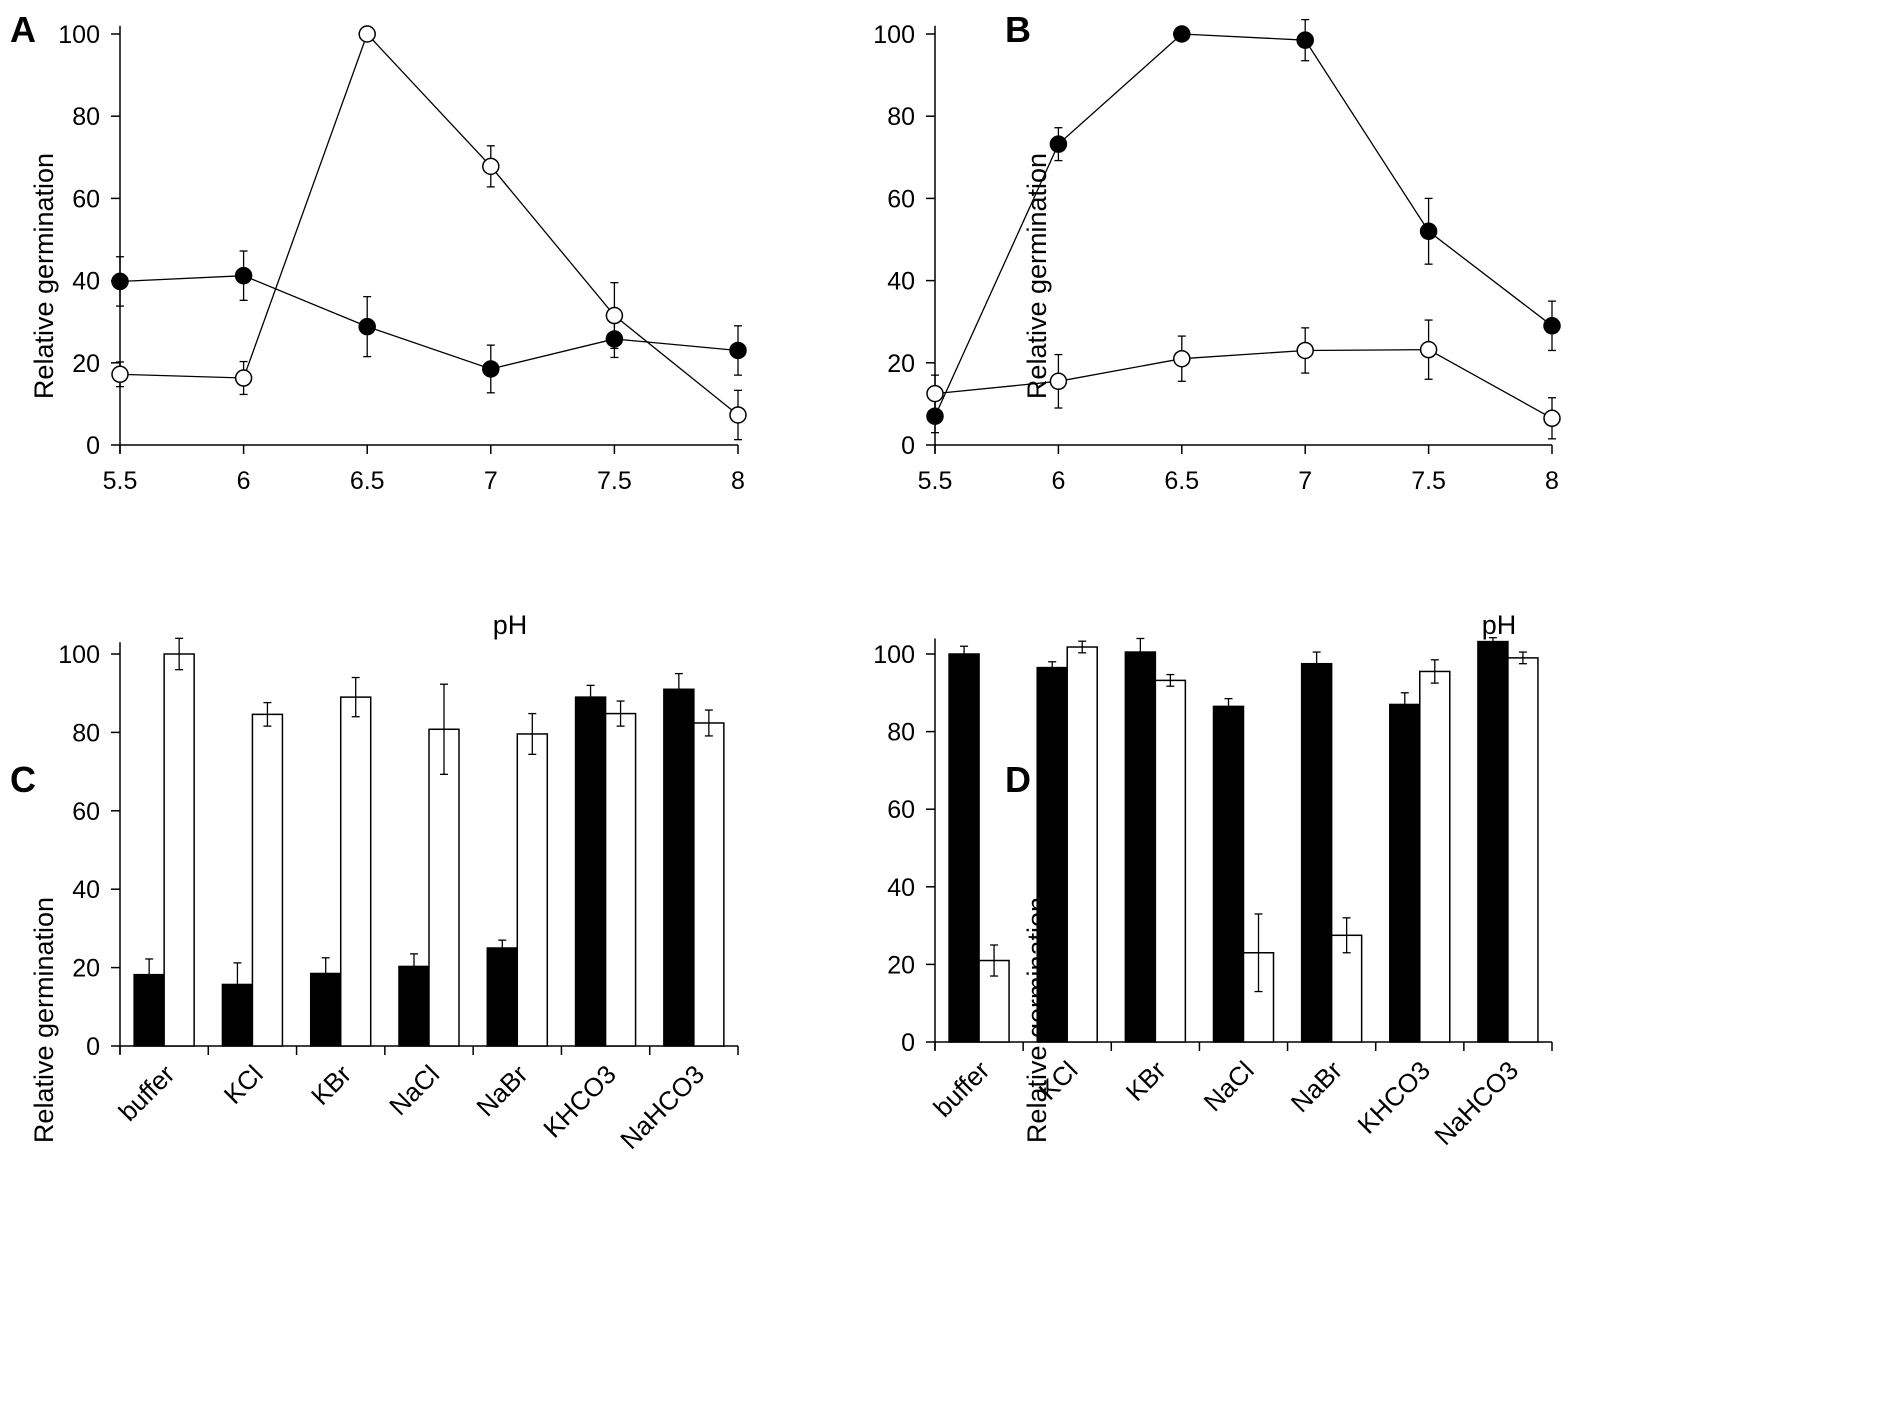  I want to click on panel-d-category-label: buffer, so click(961, 1089).